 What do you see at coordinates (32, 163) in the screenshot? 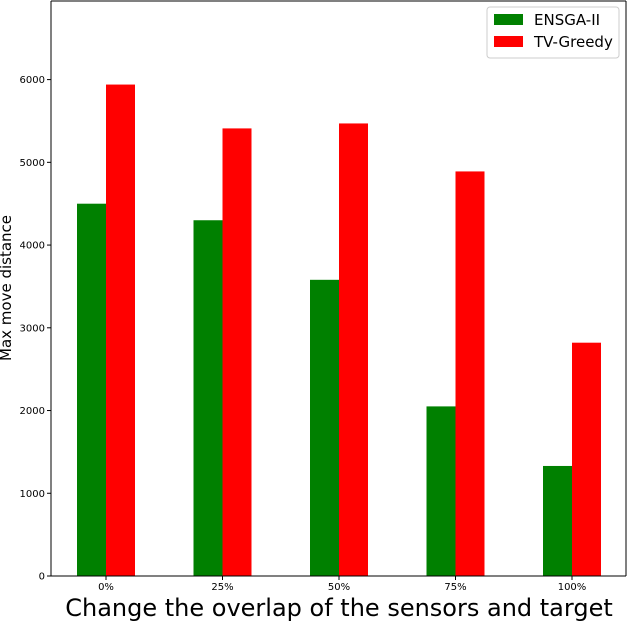
I see `y-tick-label: 5000` at bounding box center [32, 163].